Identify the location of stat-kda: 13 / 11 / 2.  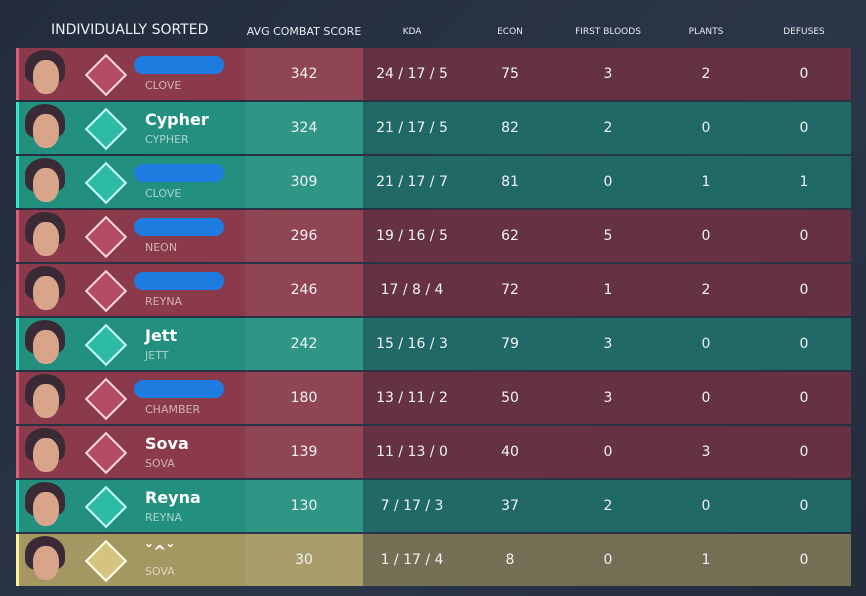
(412, 398).